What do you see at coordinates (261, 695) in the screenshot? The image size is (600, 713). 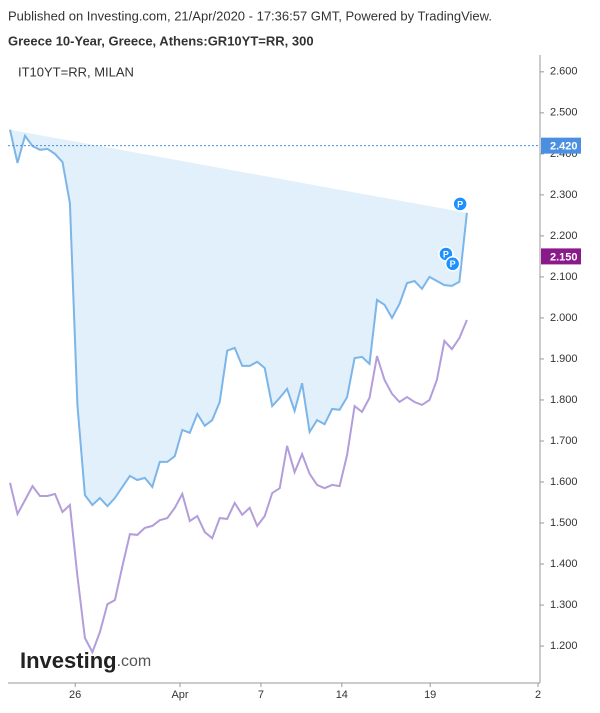 I see `x-tick-label: 7` at bounding box center [261, 695].